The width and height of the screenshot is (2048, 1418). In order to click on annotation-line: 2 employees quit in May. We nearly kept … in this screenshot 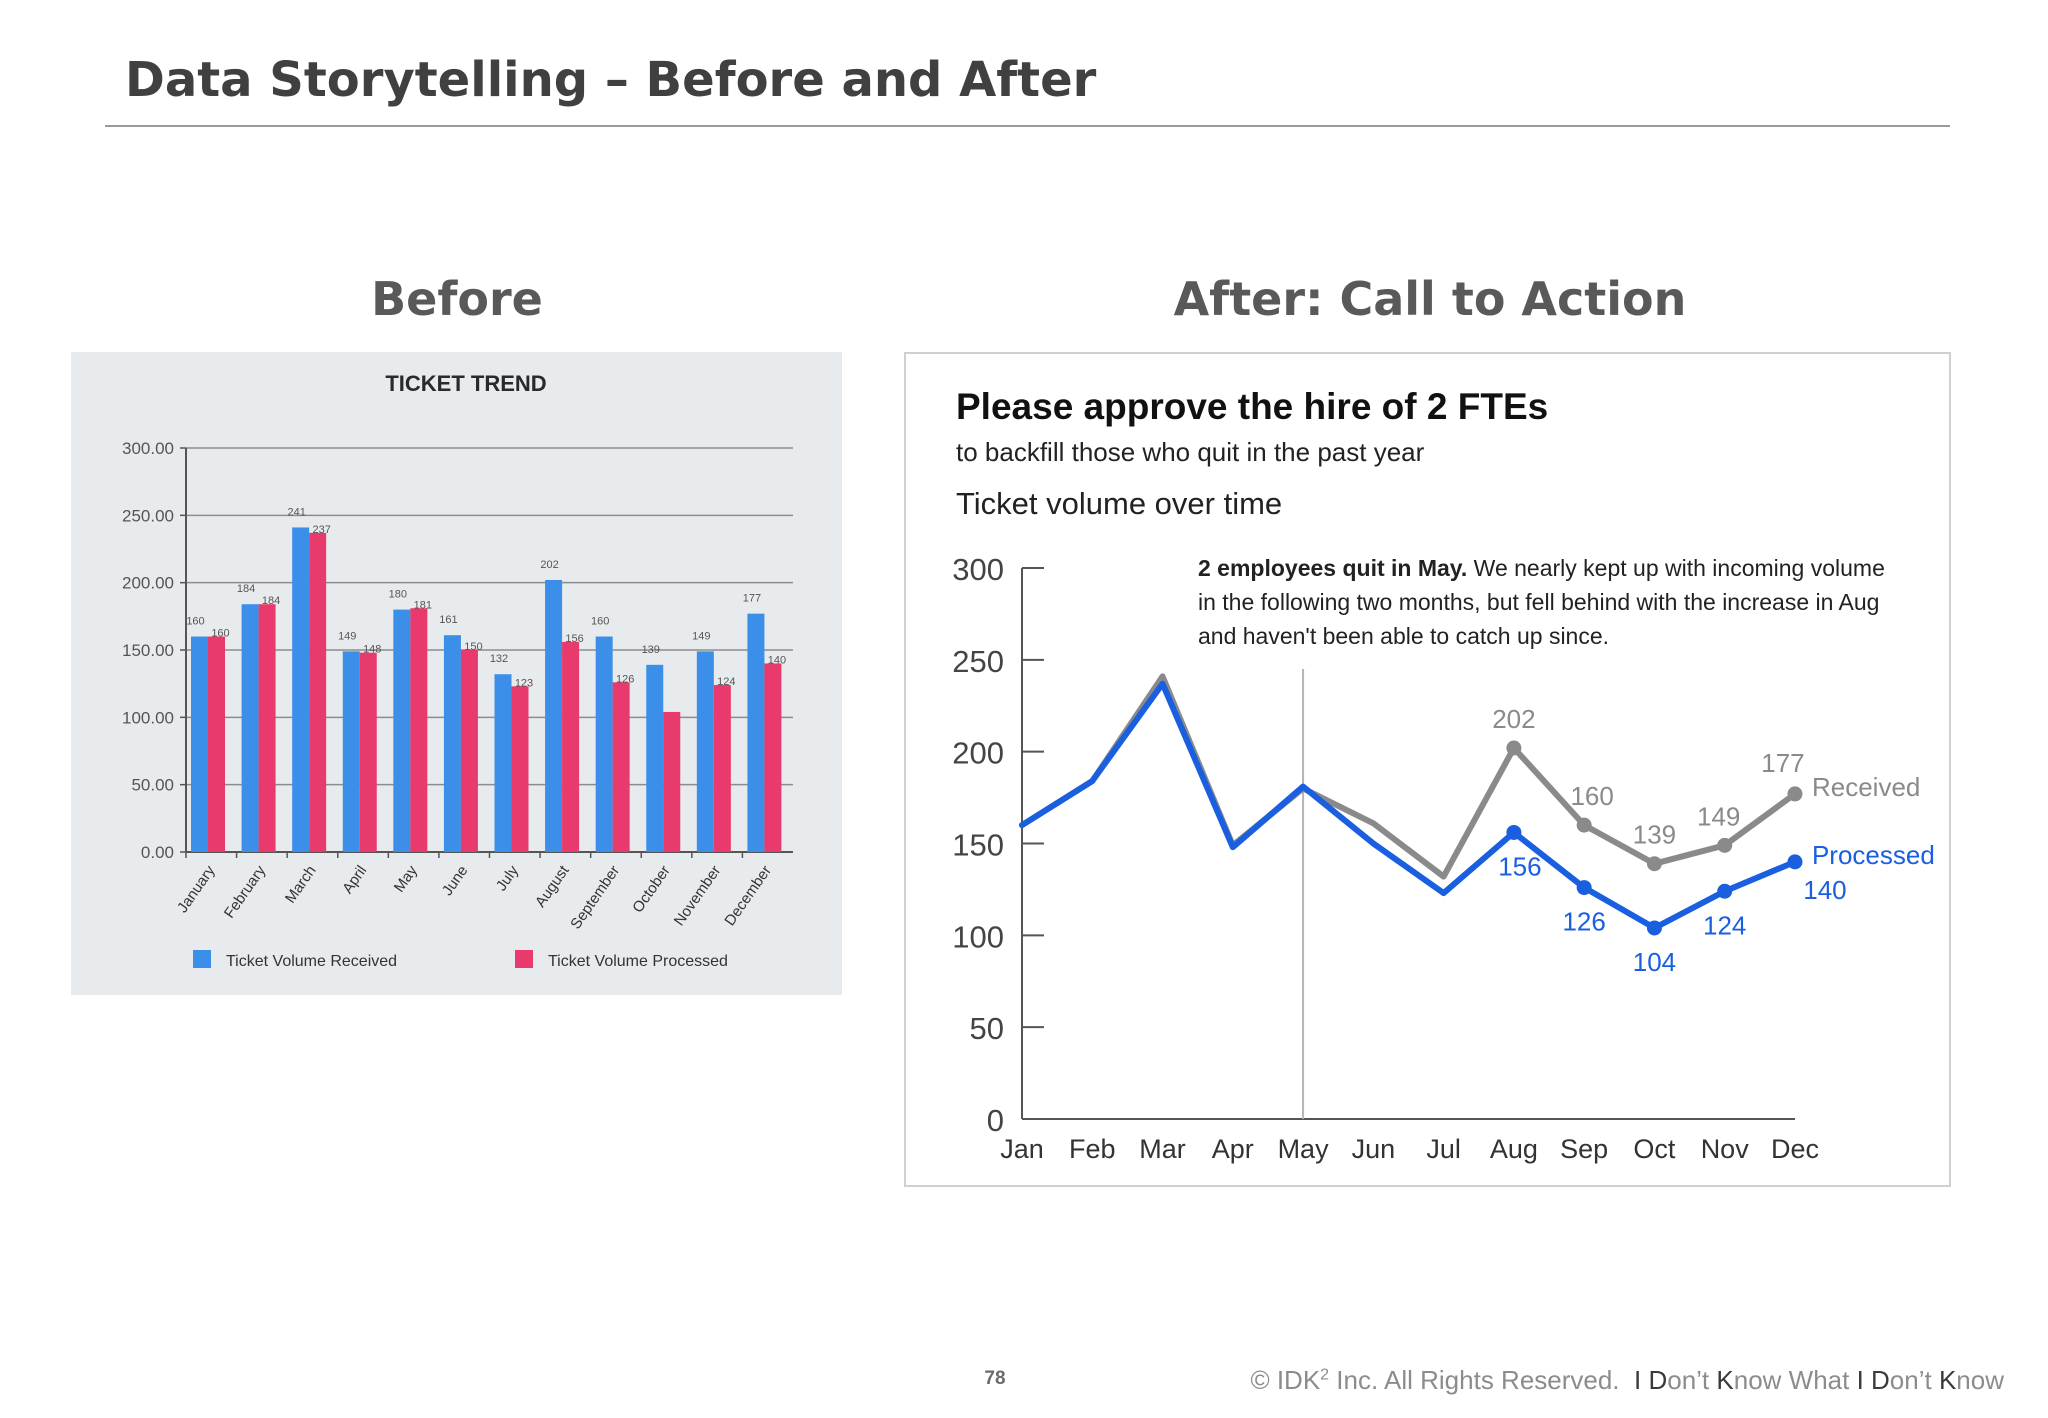, I will do `click(1541, 568)`.